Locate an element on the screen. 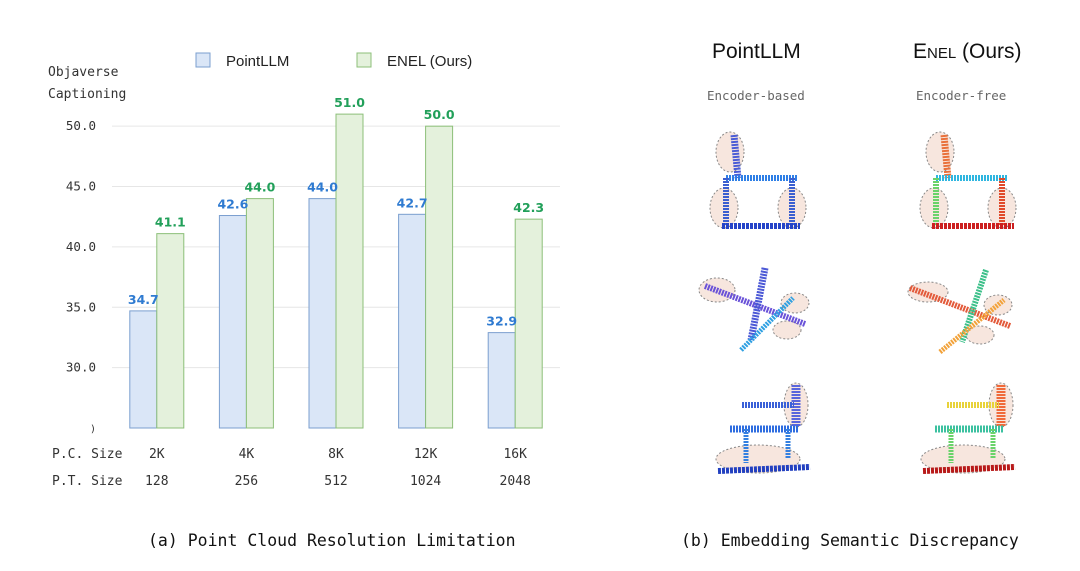  legend: PointLLM ENEL (Ours) is located at coordinates (333, 61).